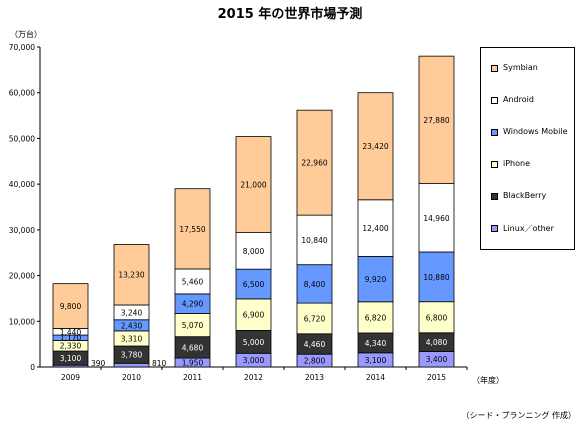  I want to click on y-tick-label: 30,000, so click(22, 230).